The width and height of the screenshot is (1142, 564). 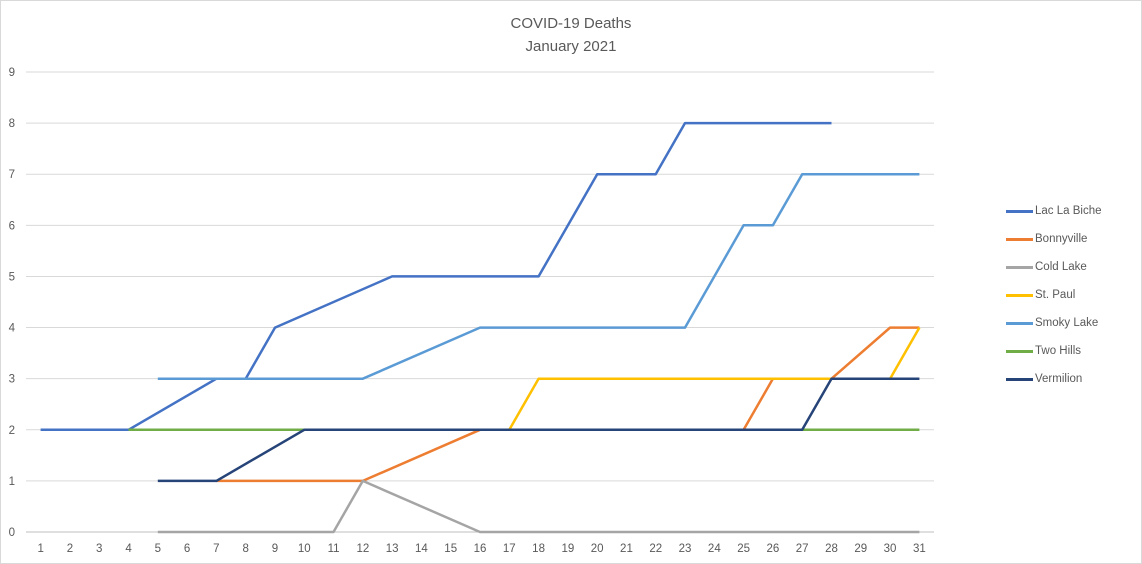 What do you see at coordinates (802, 549) in the screenshot?
I see `x-tick-label: 27` at bounding box center [802, 549].